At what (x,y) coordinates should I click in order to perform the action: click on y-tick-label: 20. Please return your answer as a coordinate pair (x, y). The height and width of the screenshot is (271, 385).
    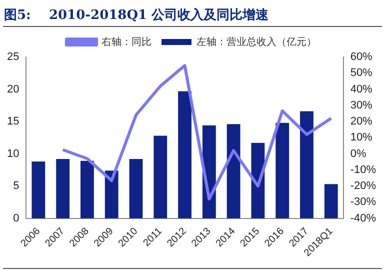
    Looking at the image, I should click on (13, 89).